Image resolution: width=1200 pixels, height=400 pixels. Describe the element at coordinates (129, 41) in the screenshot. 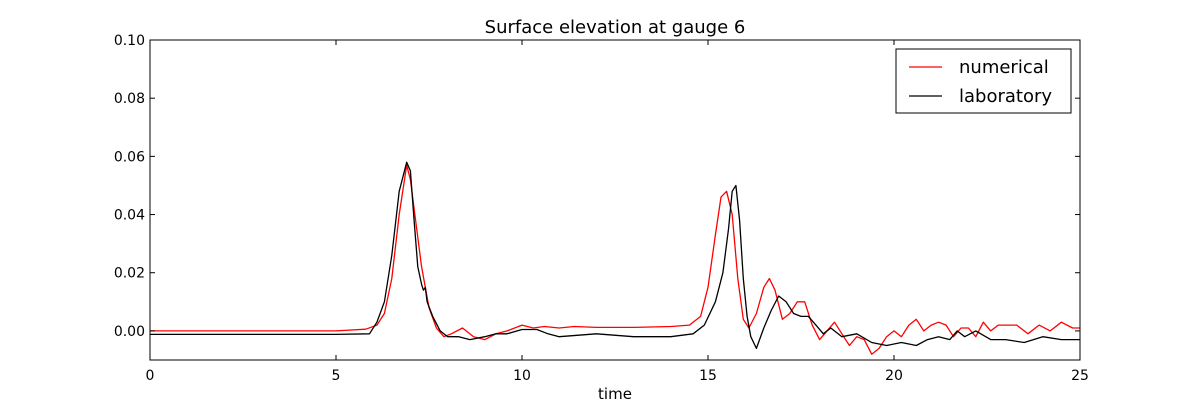

I see `y-tick-label: 0.10` at that location.